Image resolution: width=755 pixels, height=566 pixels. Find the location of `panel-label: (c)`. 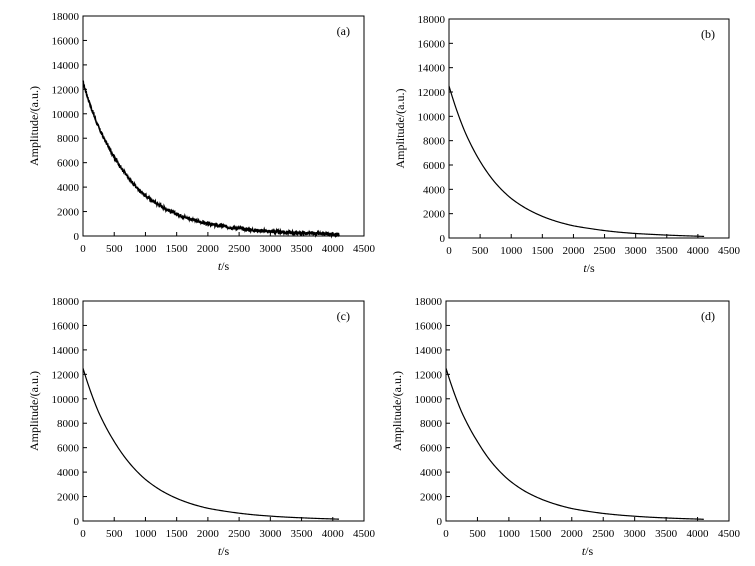

panel-label: (c) is located at coordinates (343, 316).